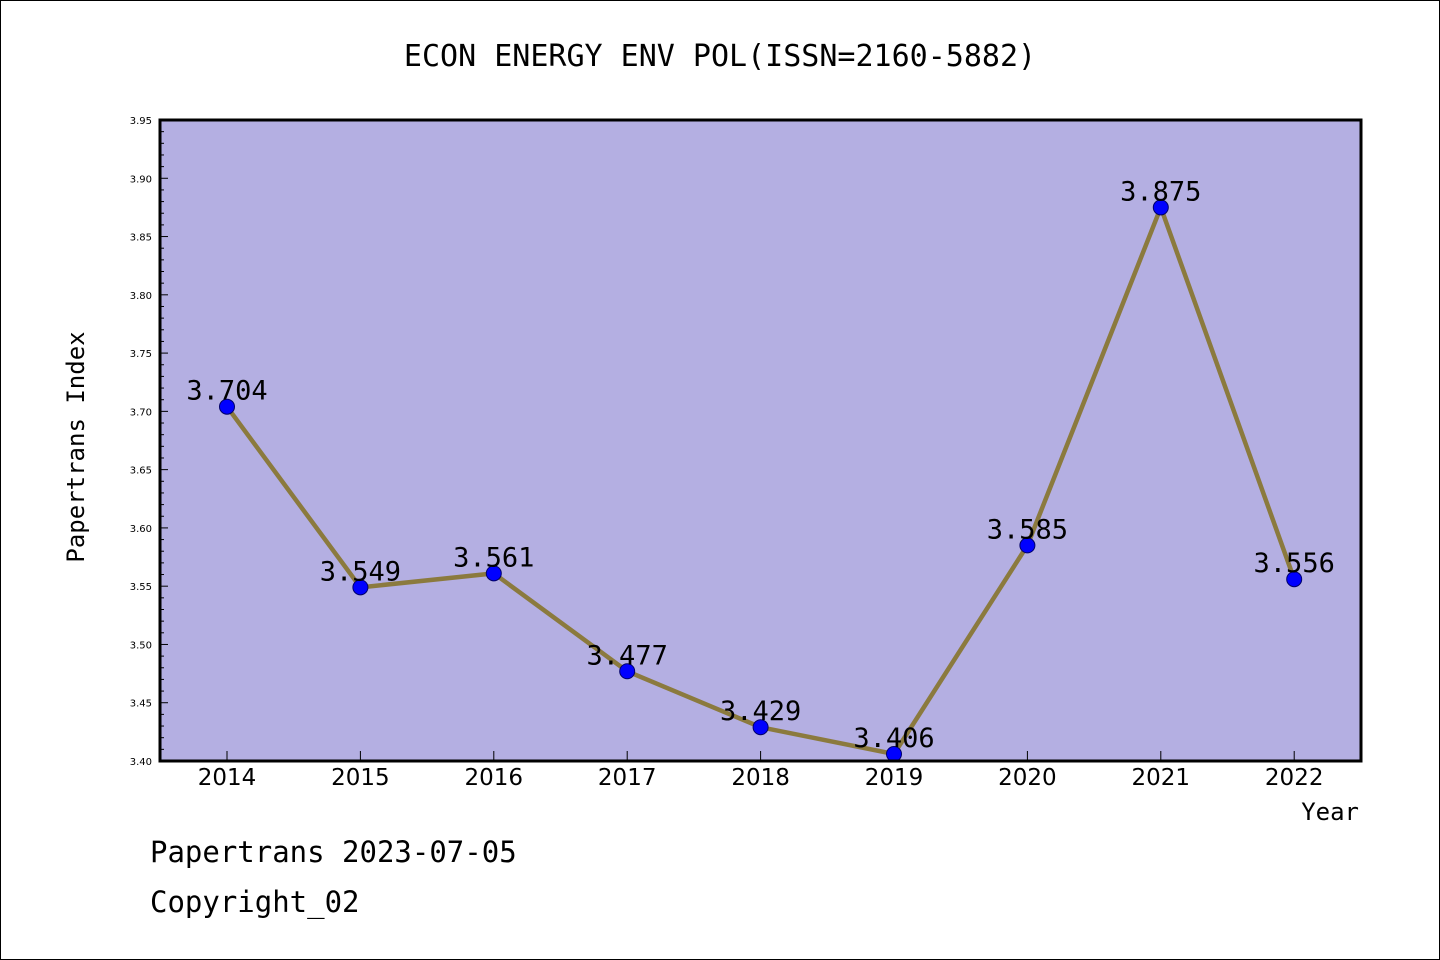 The image size is (1440, 960). I want to click on x-axis: 2014 2015 2016 2017 2018 2019 2020 2021 2022, so click(761, 771).